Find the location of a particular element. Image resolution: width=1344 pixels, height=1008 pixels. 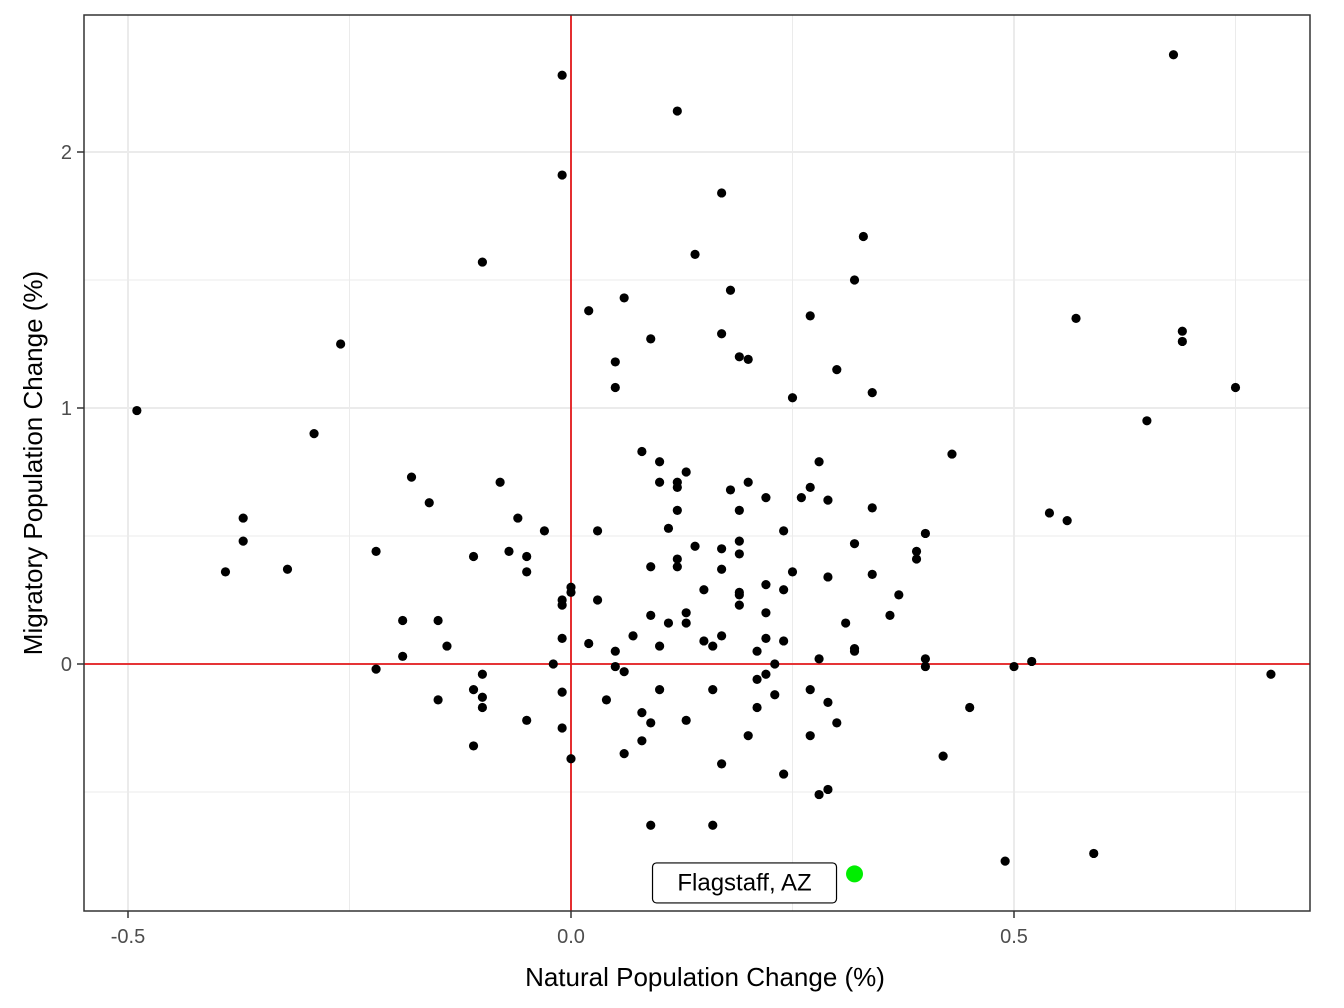

y-axis-title: Migratory Population Change (%) is located at coordinates (33, 463).